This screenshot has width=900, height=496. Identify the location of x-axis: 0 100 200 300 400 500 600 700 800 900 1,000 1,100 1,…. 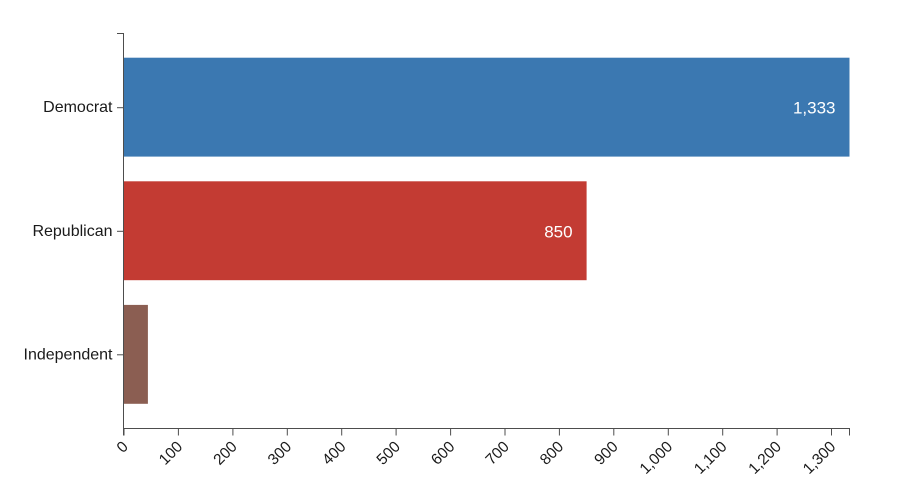
(482, 453).